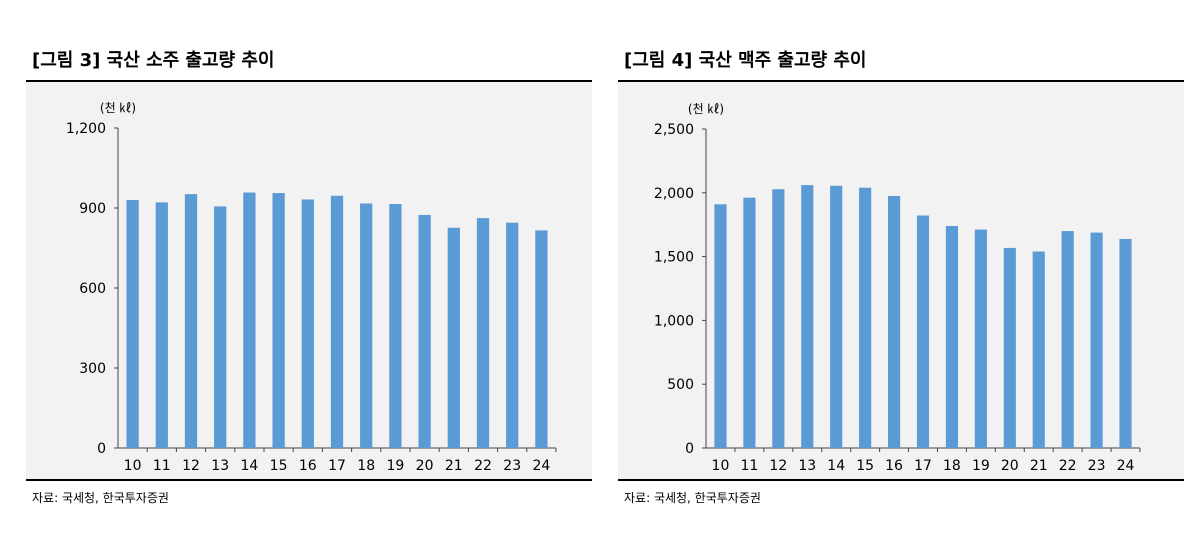 This screenshot has width=1199, height=540. Describe the element at coordinates (745, 60) in the screenshot. I see `chart-title: [그림 4] 국산 맥주 출고량 추이` at that location.